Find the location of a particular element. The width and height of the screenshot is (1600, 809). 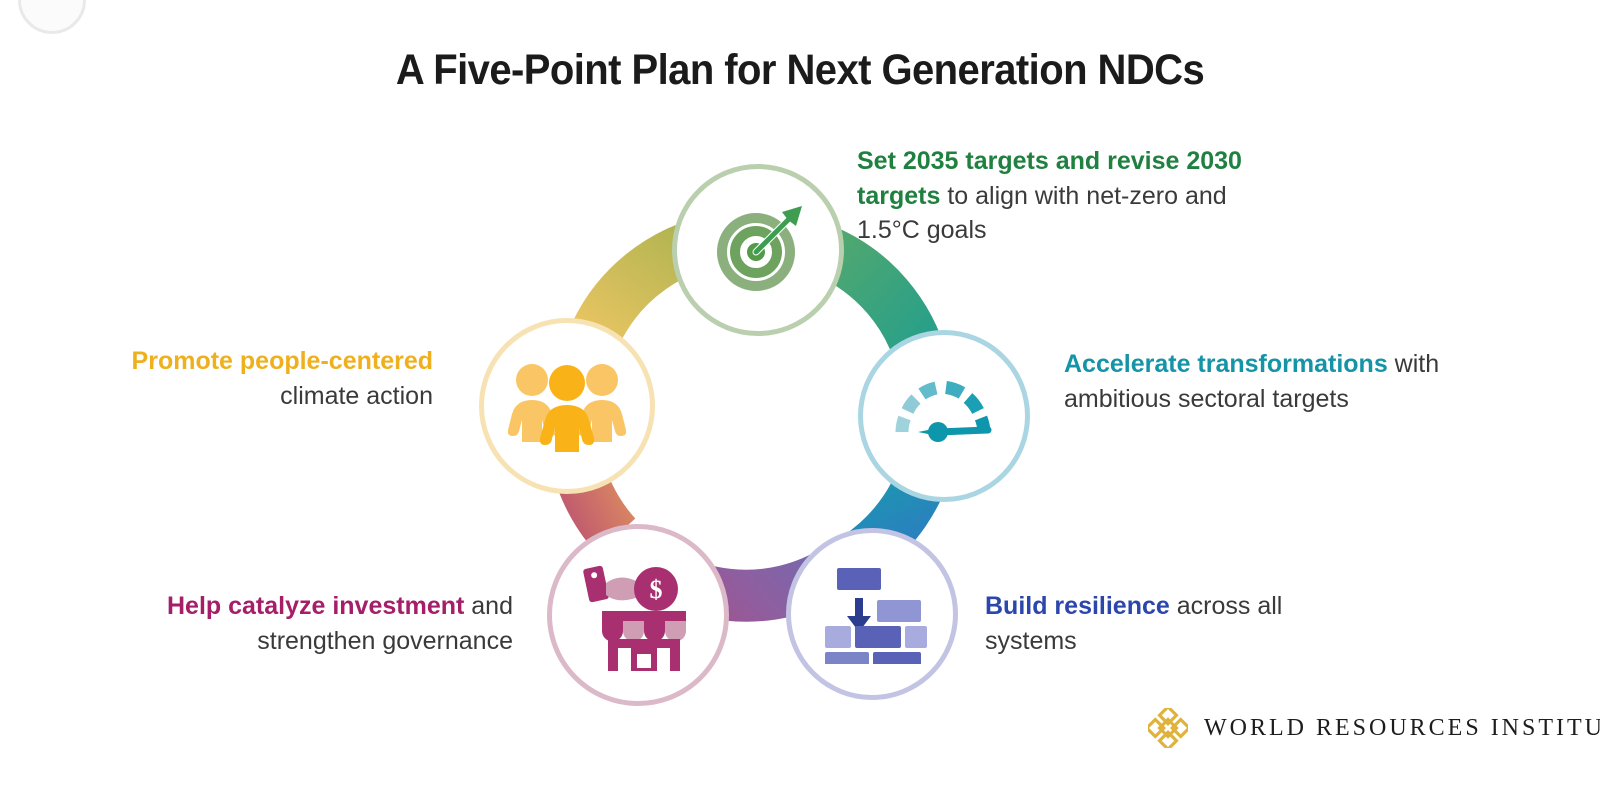

node-catalyze-investment: $ is located at coordinates (638, 615).